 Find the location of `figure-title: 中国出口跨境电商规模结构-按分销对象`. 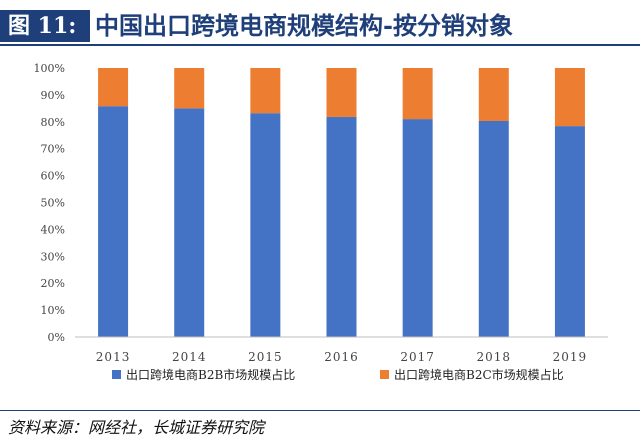

figure-title: 中国出口跨境电商规模结构-按分销对象 is located at coordinates (304, 25).